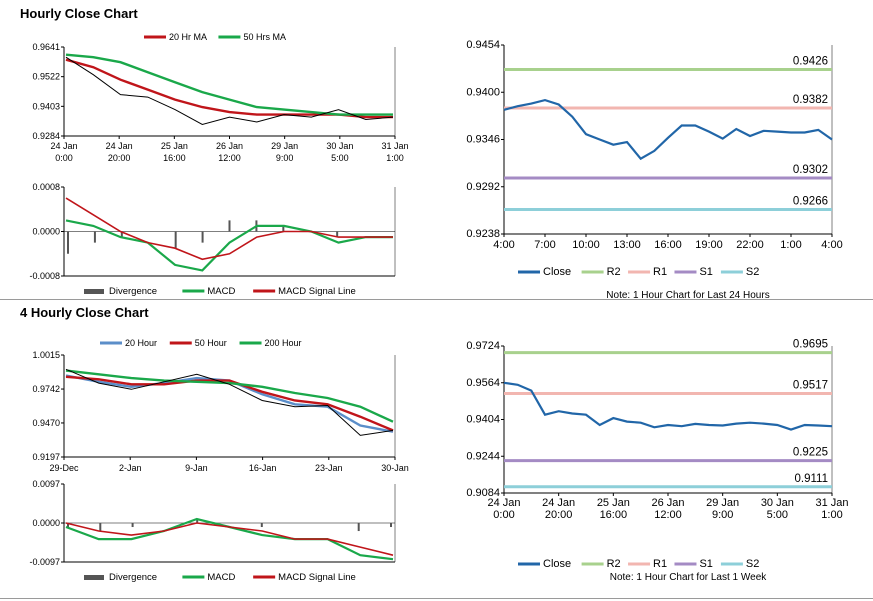  What do you see at coordinates (44, 276) in the screenshot?
I see `y-tick-label: -0.0008` at bounding box center [44, 276].